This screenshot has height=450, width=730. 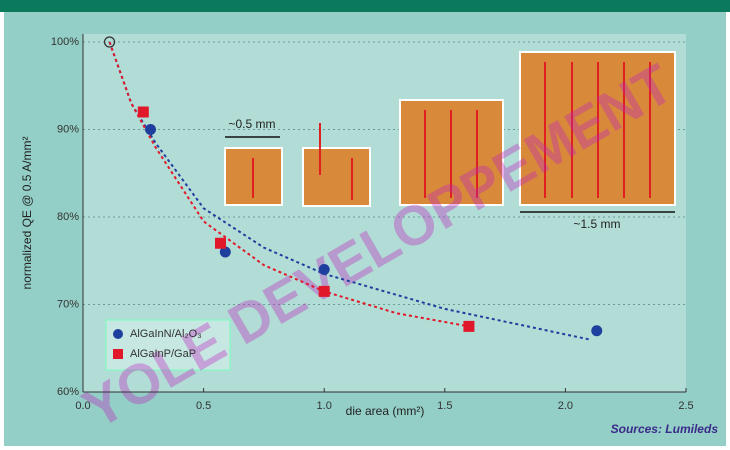 What do you see at coordinates (68, 129) in the screenshot?
I see `y-tick-label: 90%` at bounding box center [68, 129].